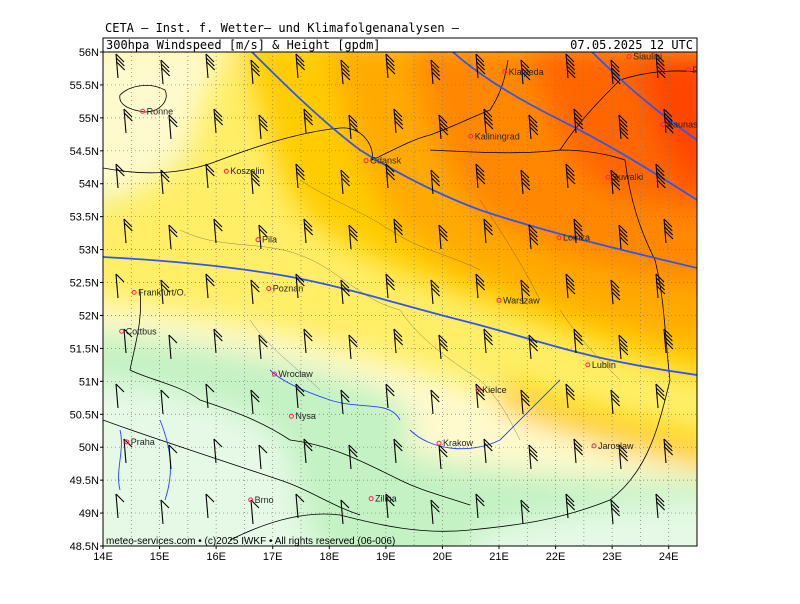  What do you see at coordinates (526, 72) in the screenshot?
I see `city-label: Klaipeda` at bounding box center [526, 72].